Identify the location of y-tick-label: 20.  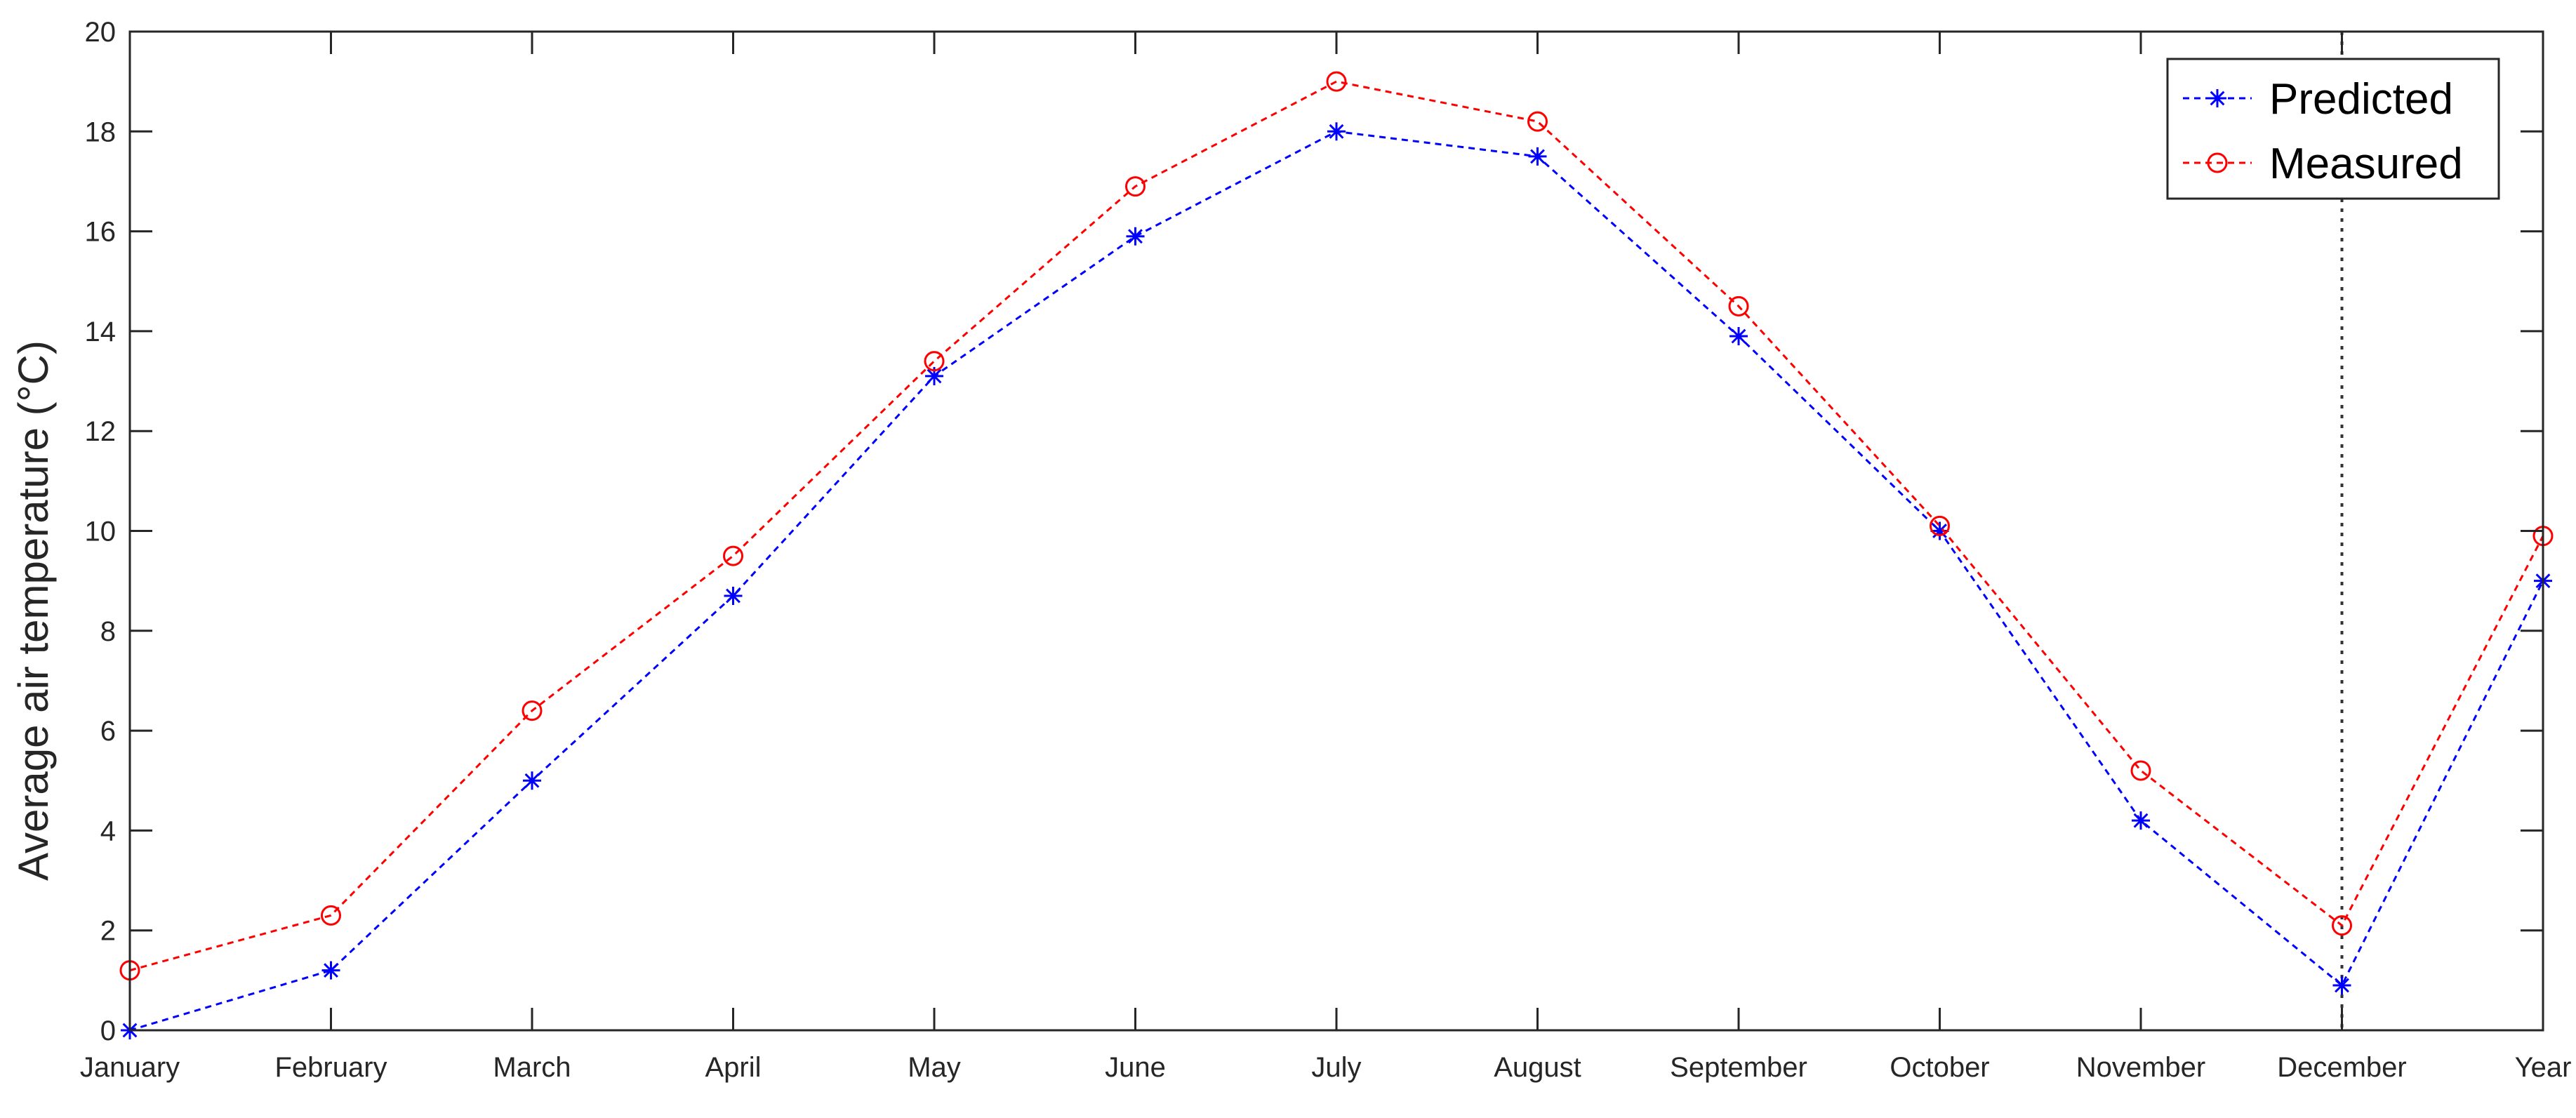
(101, 32).